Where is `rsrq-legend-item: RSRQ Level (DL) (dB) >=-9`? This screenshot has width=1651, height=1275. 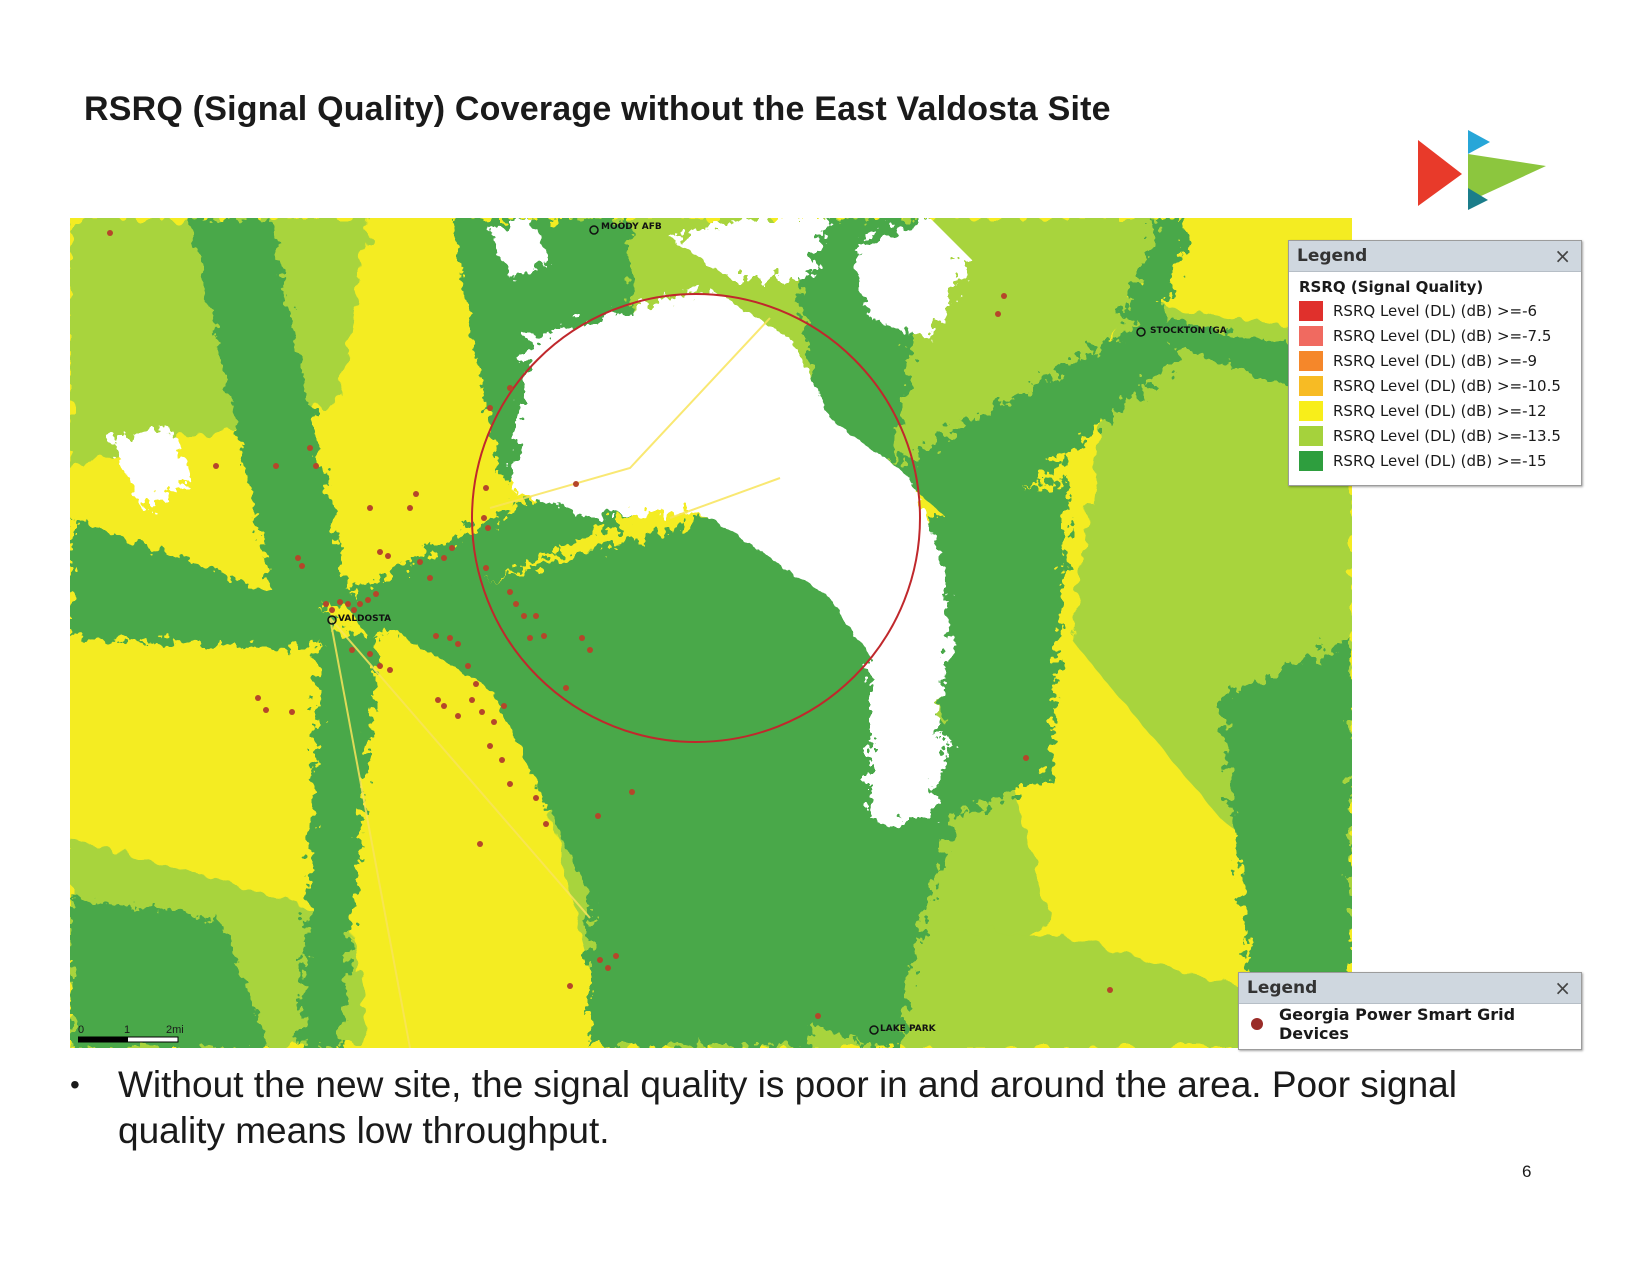
rsrq-legend-item: RSRQ Level (DL) (dB) >=-9 is located at coordinates (1435, 360).